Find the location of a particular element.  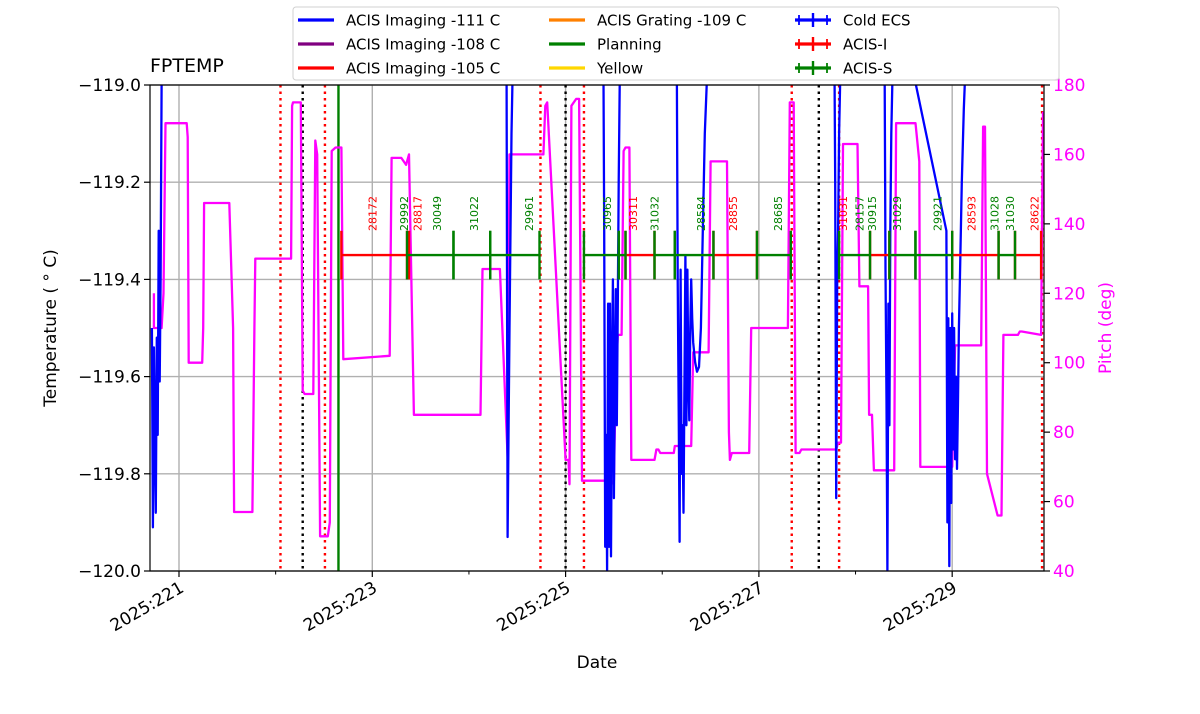

y-tick-label: −119.2 is located at coordinates (109, 183).